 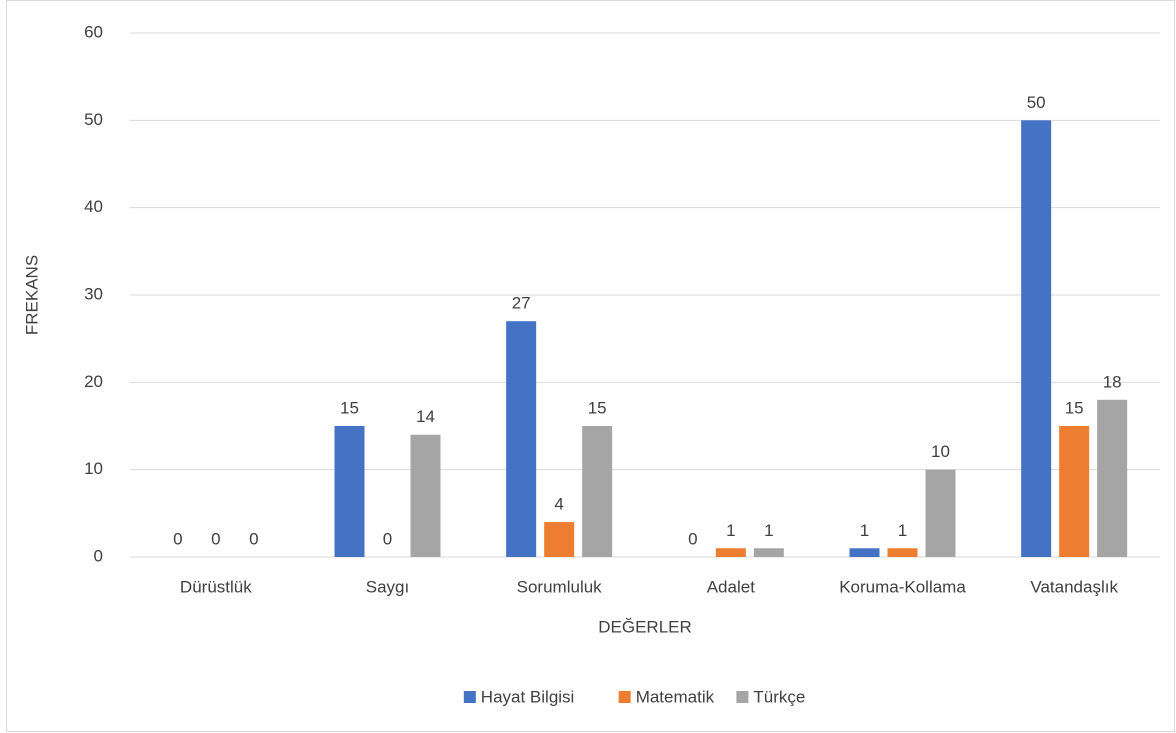 I want to click on x-tick-label: Koruma-Kollama, so click(x=902, y=586).